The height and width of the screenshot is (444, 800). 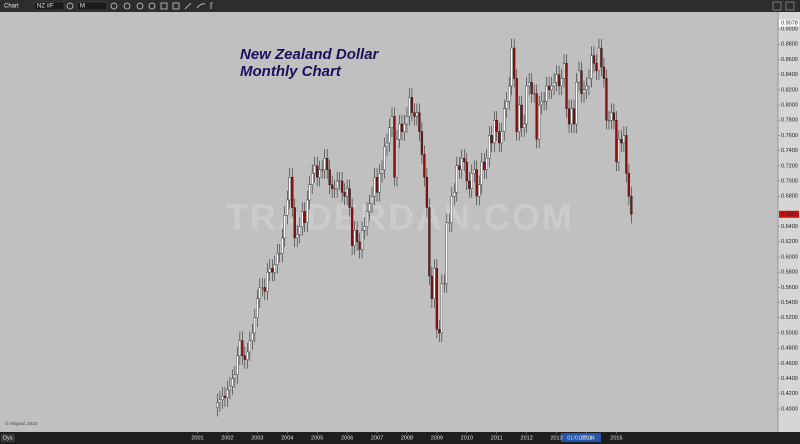 I want to click on chart-title: New Zealand Dollar, so click(x=310, y=54).